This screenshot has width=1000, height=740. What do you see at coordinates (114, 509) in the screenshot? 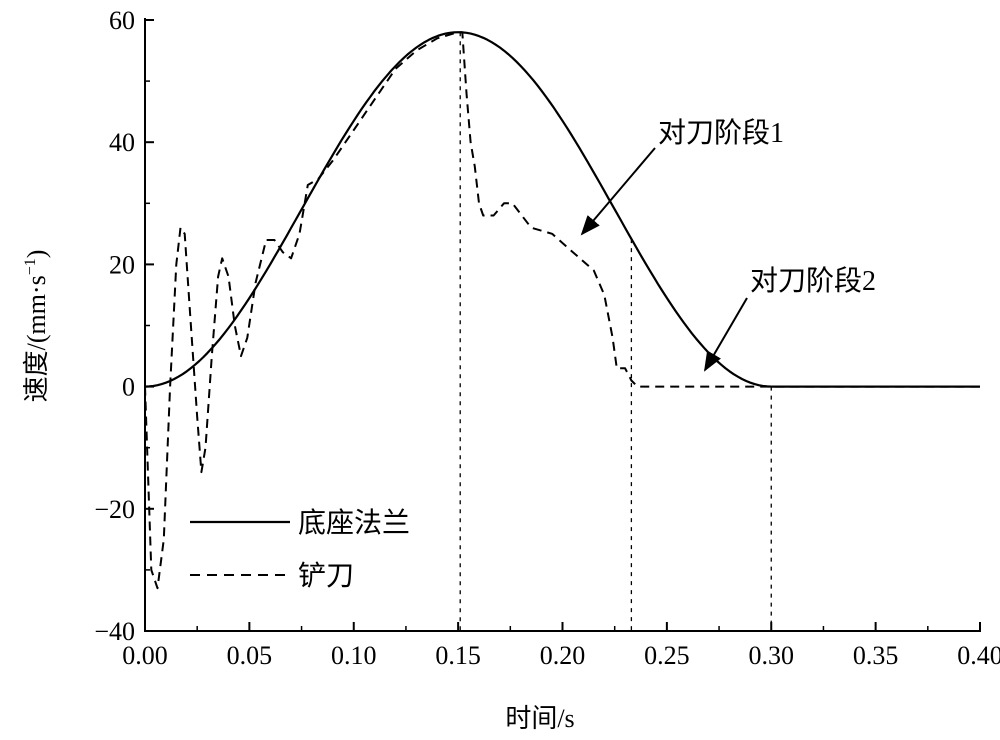
I see `y-tick-label: −20` at bounding box center [114, 509].